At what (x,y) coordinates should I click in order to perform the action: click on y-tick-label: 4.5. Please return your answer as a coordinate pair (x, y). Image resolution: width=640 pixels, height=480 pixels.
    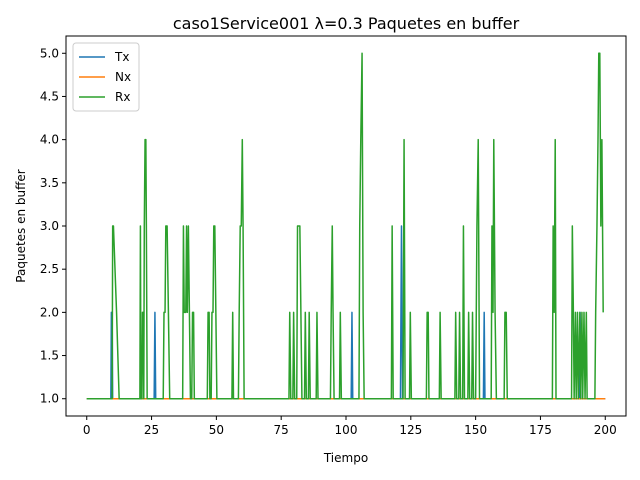
    Looking at the image, I should click on (49, 96).